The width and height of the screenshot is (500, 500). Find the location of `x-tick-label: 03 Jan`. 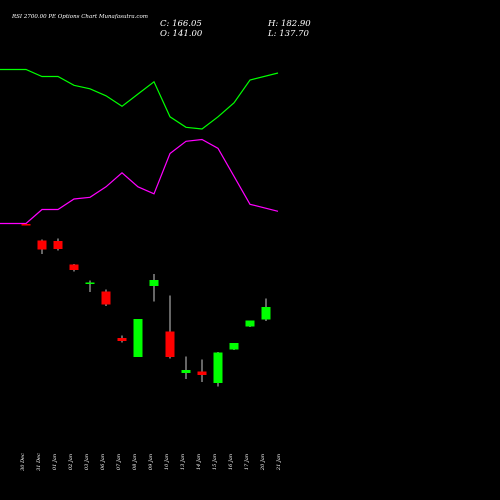

x-tick-label: 03 Jan is located at coordinates (87, 462).